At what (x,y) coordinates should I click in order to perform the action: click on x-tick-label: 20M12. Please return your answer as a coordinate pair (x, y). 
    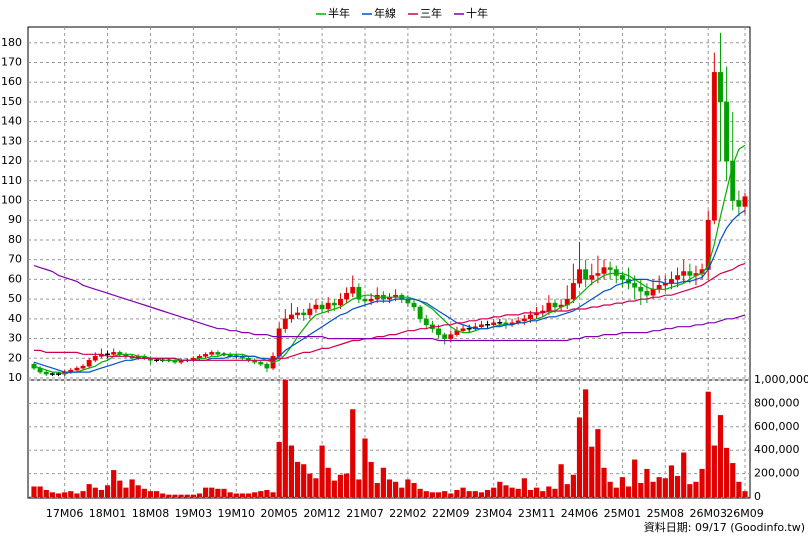
    Looking at the image, I should click on (322, 513).